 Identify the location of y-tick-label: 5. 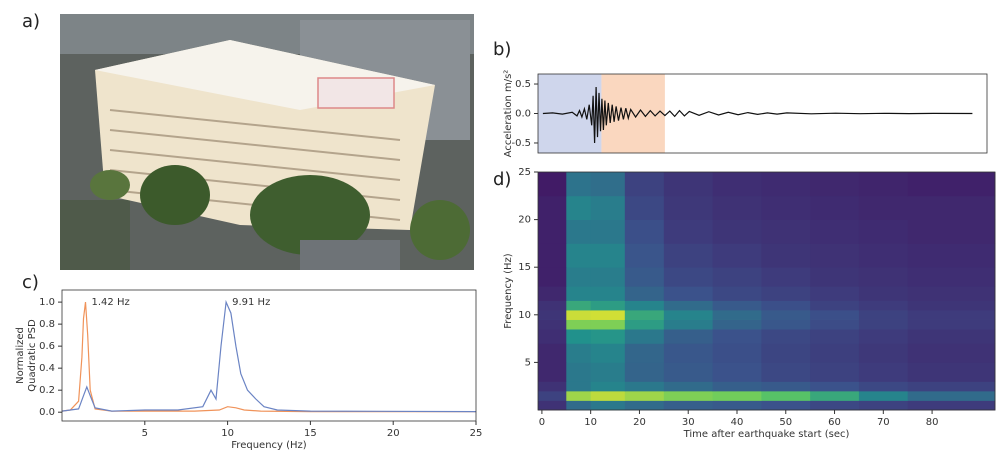
(528, 362).